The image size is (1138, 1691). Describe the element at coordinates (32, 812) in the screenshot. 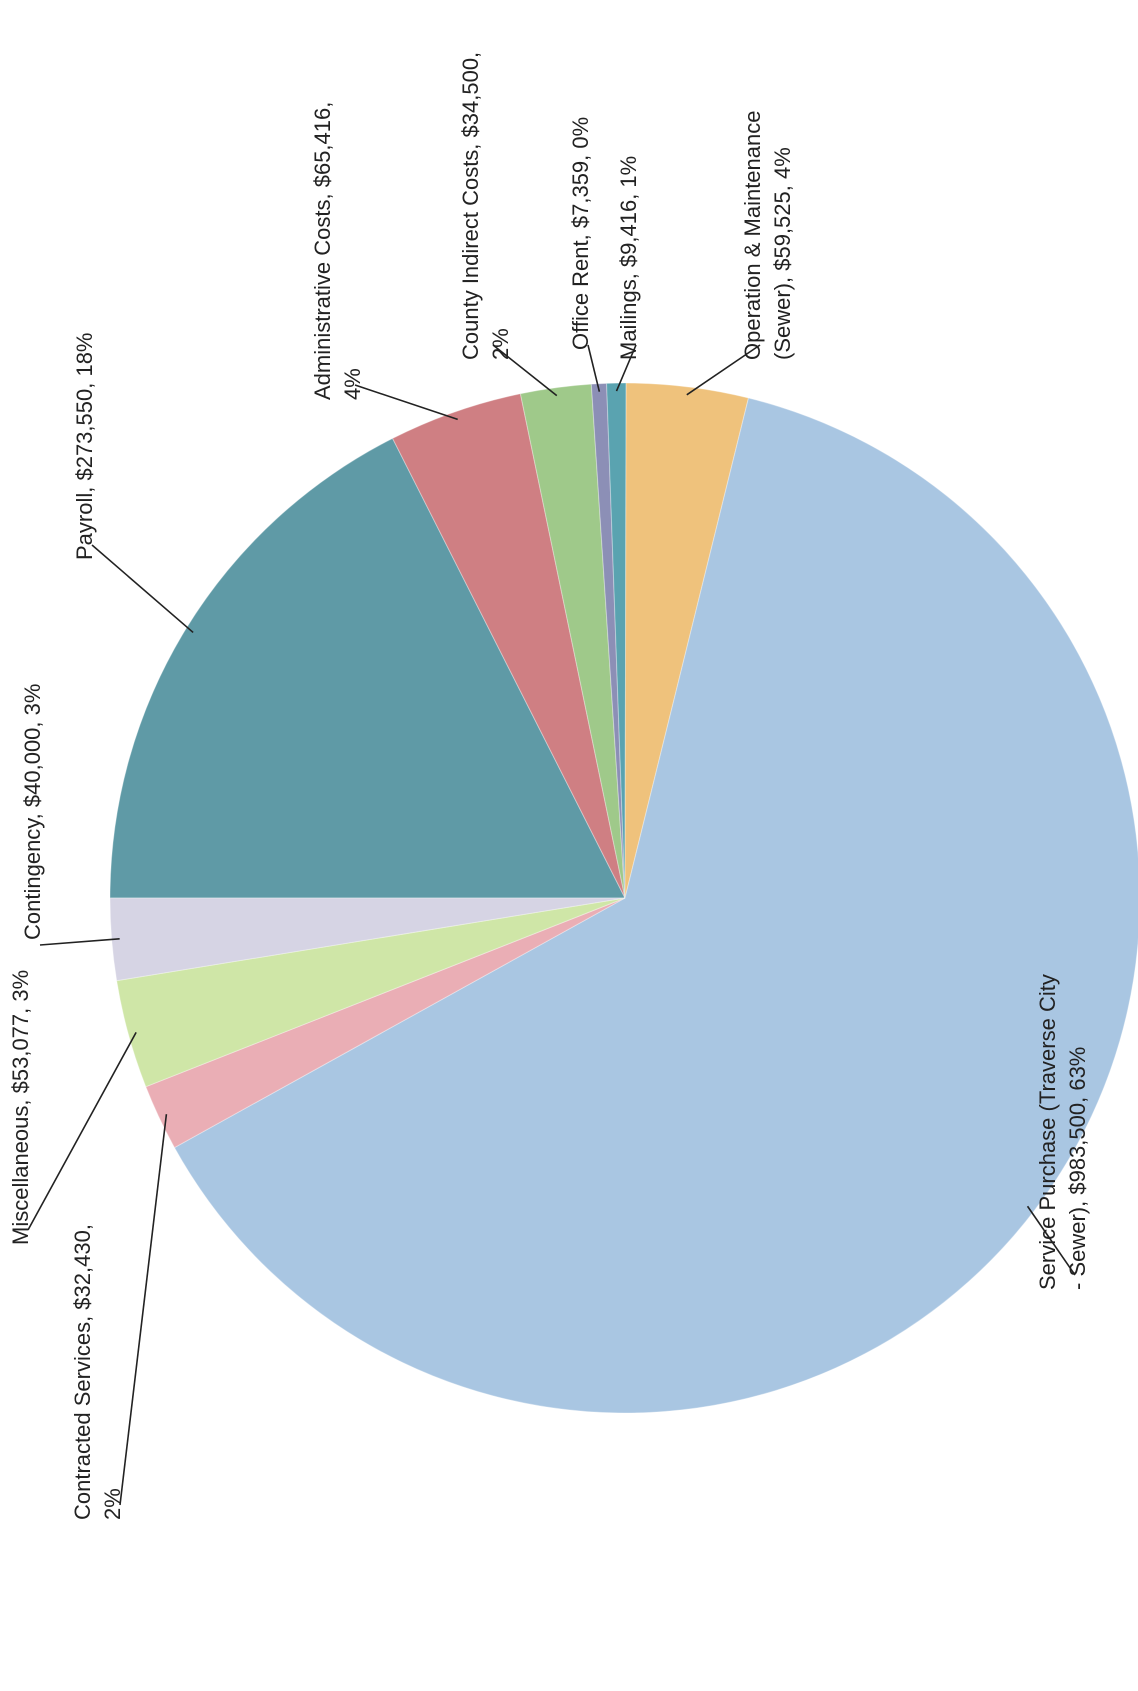

I see `slice-label: Contingency, $40,000, 3%` at that location.